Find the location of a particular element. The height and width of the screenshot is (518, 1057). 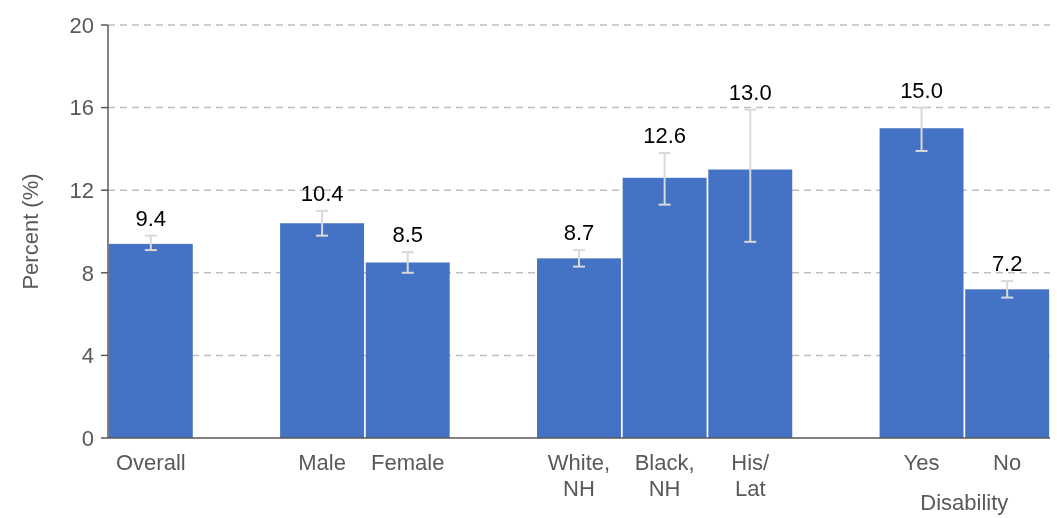

y-tick-label: 12 is located at coordinates (81, 190).